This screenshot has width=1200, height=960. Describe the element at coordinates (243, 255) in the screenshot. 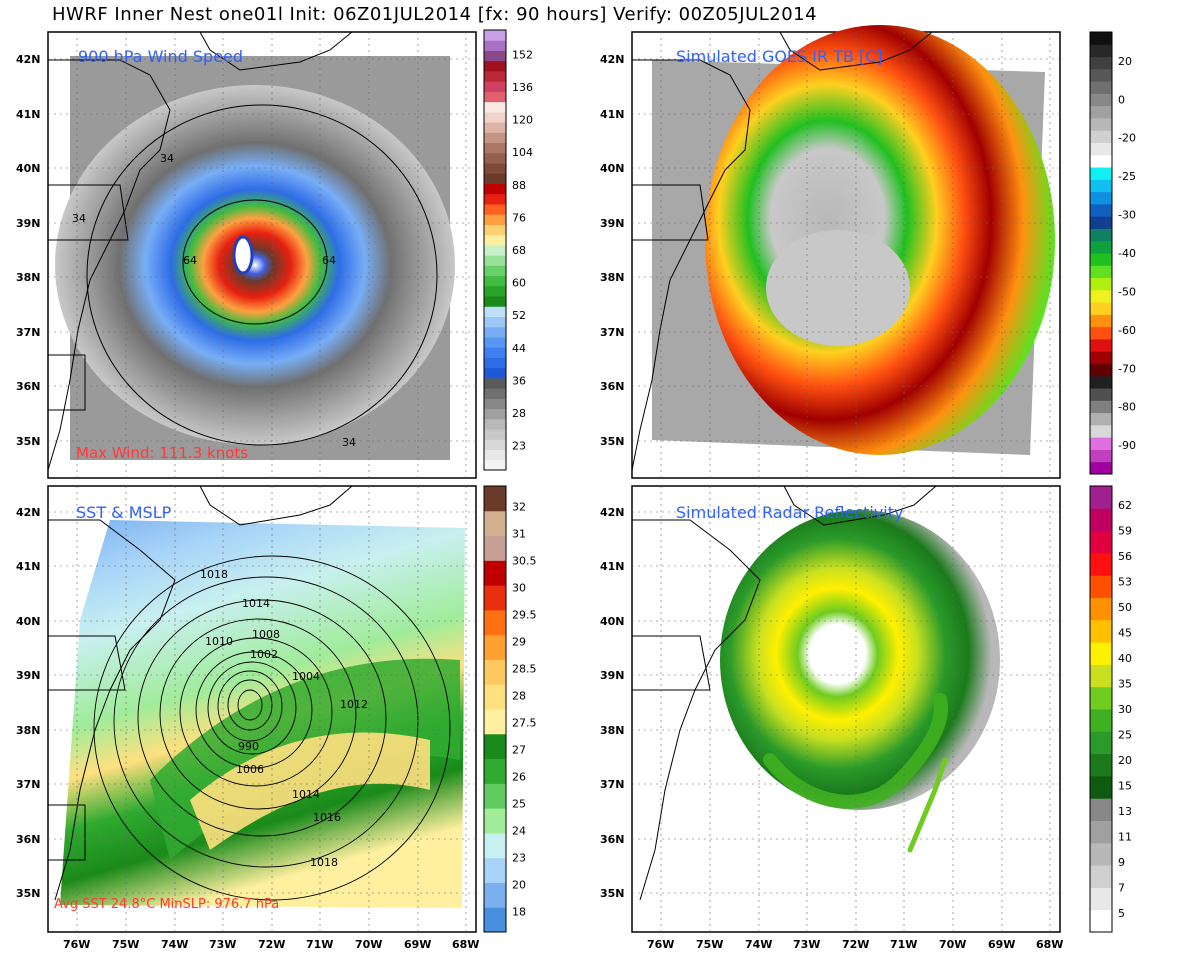

I see `wind-eye` at that location.